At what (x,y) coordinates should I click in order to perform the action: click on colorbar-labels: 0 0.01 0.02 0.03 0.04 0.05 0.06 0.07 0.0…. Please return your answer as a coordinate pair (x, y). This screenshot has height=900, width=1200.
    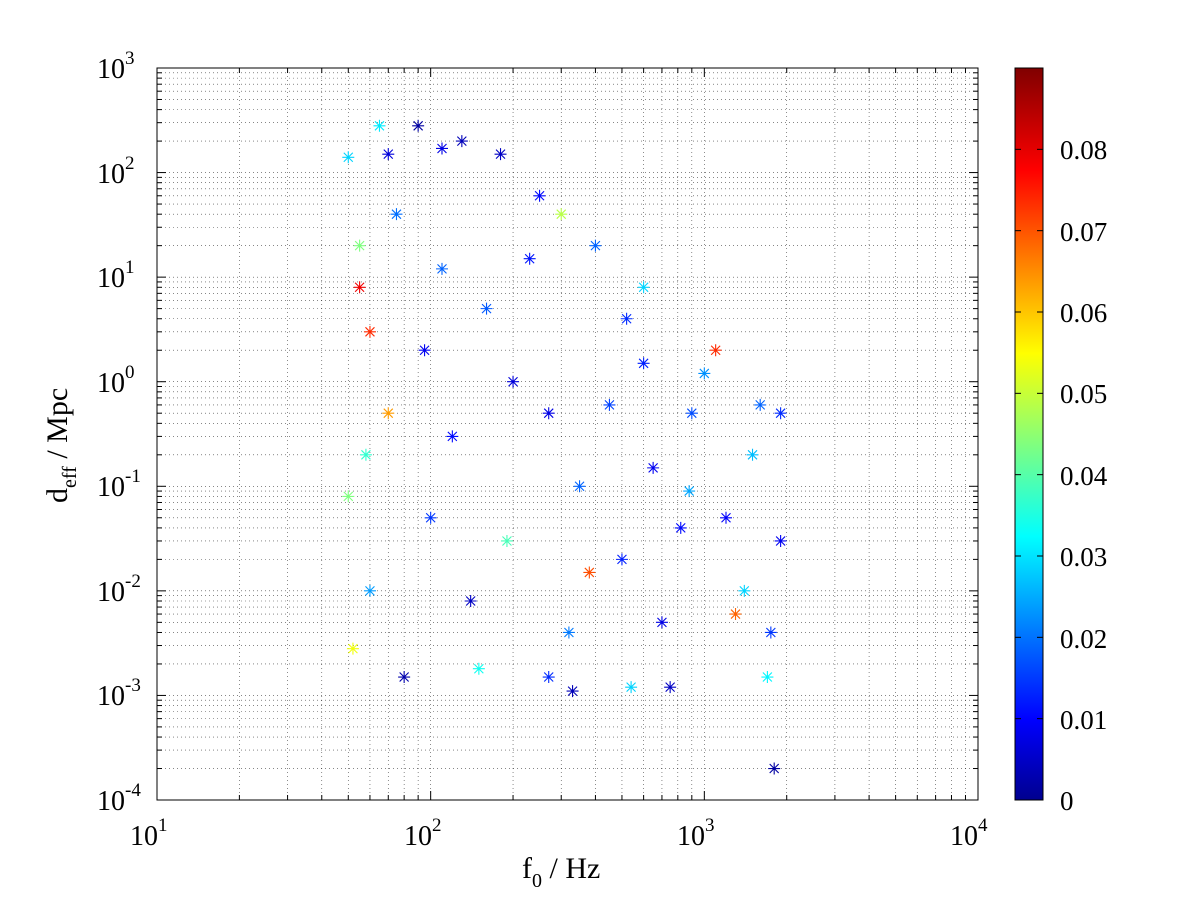
    Looking at the image, I should click on (1084, 475).